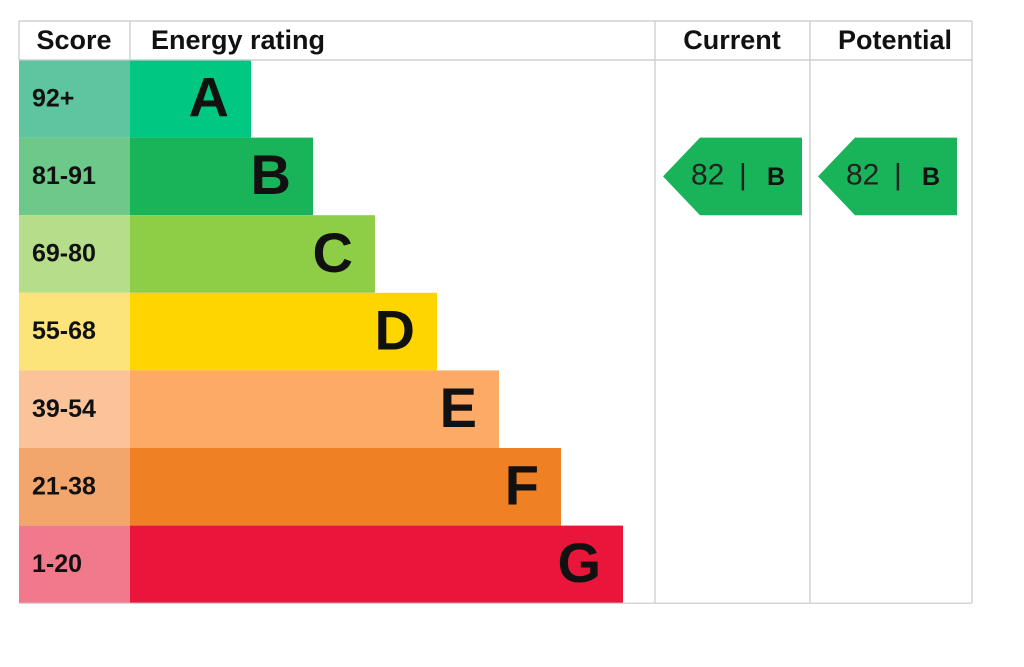  What do you see at coordinates (895, 40) in the screenshot?
I see `header: Potential` at bounding box center [895, 40].